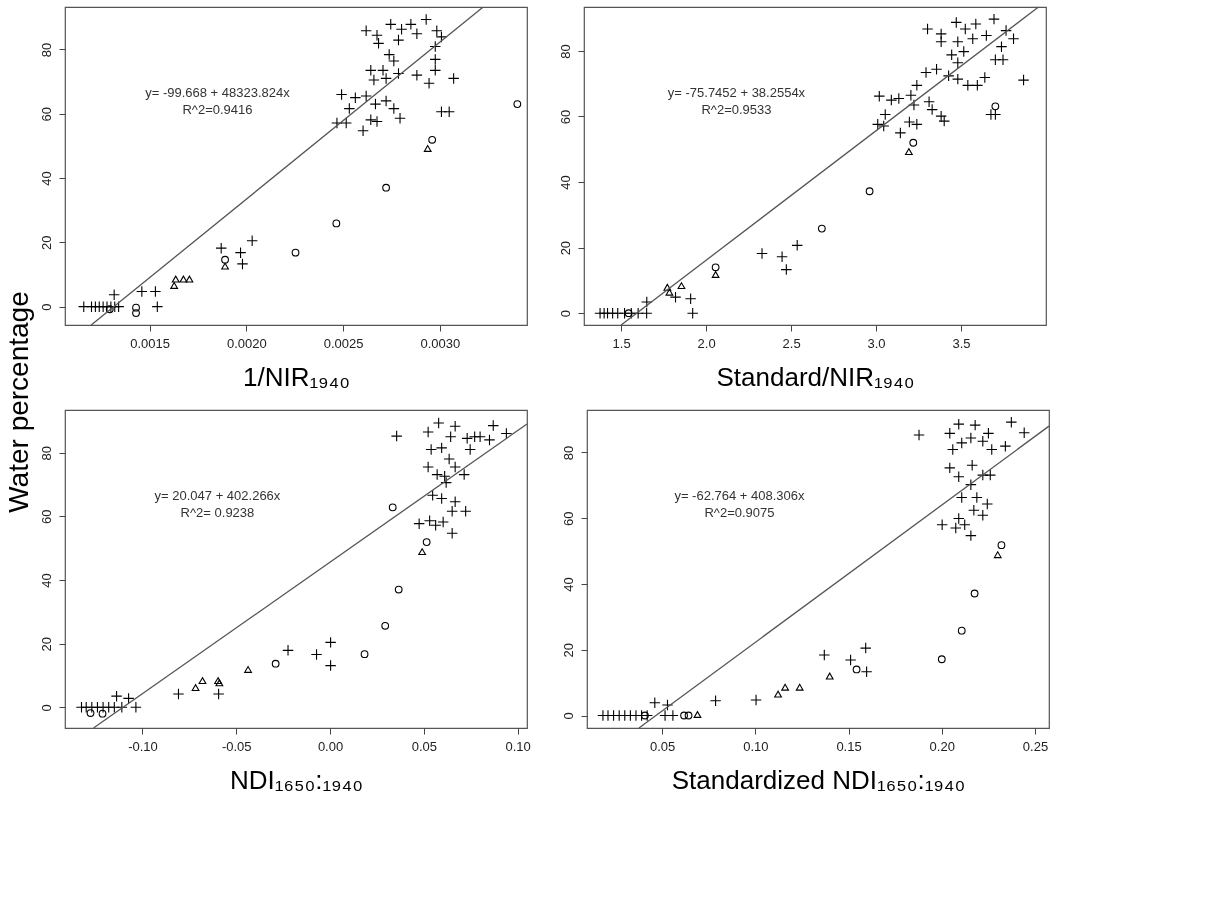 The width and height of the screenshot is (1223, 922). I want to click on x-tick-label: -0.05, so click(236, 746).